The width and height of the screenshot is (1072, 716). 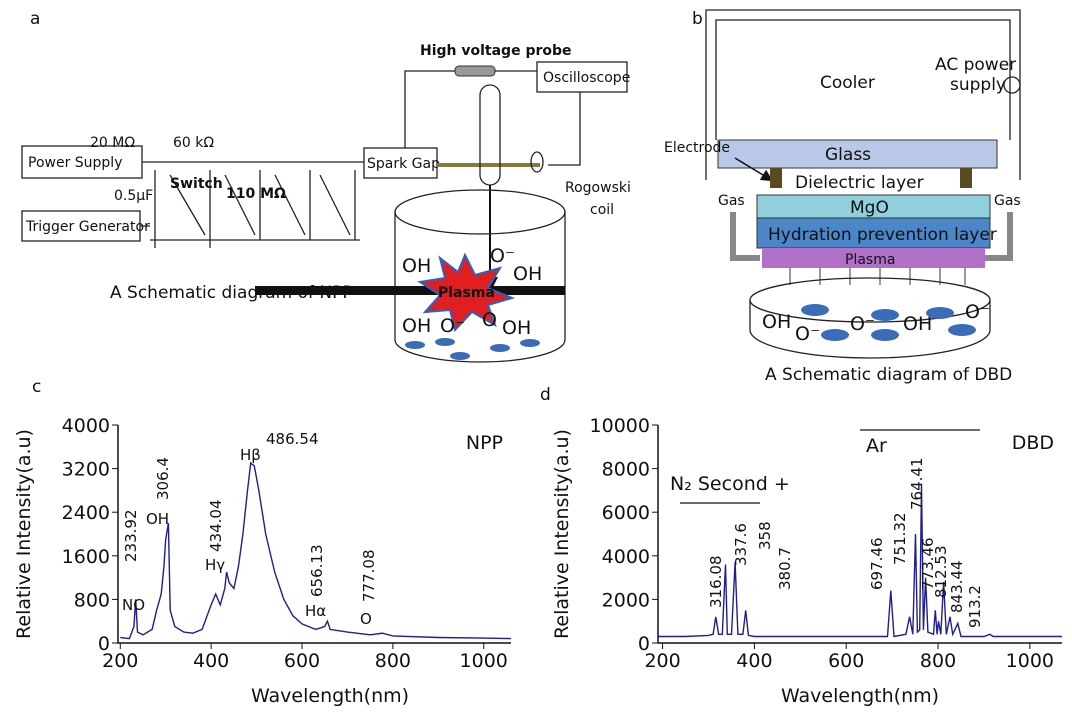 I want to click on annotation: NO, so click(x=133, y=605).